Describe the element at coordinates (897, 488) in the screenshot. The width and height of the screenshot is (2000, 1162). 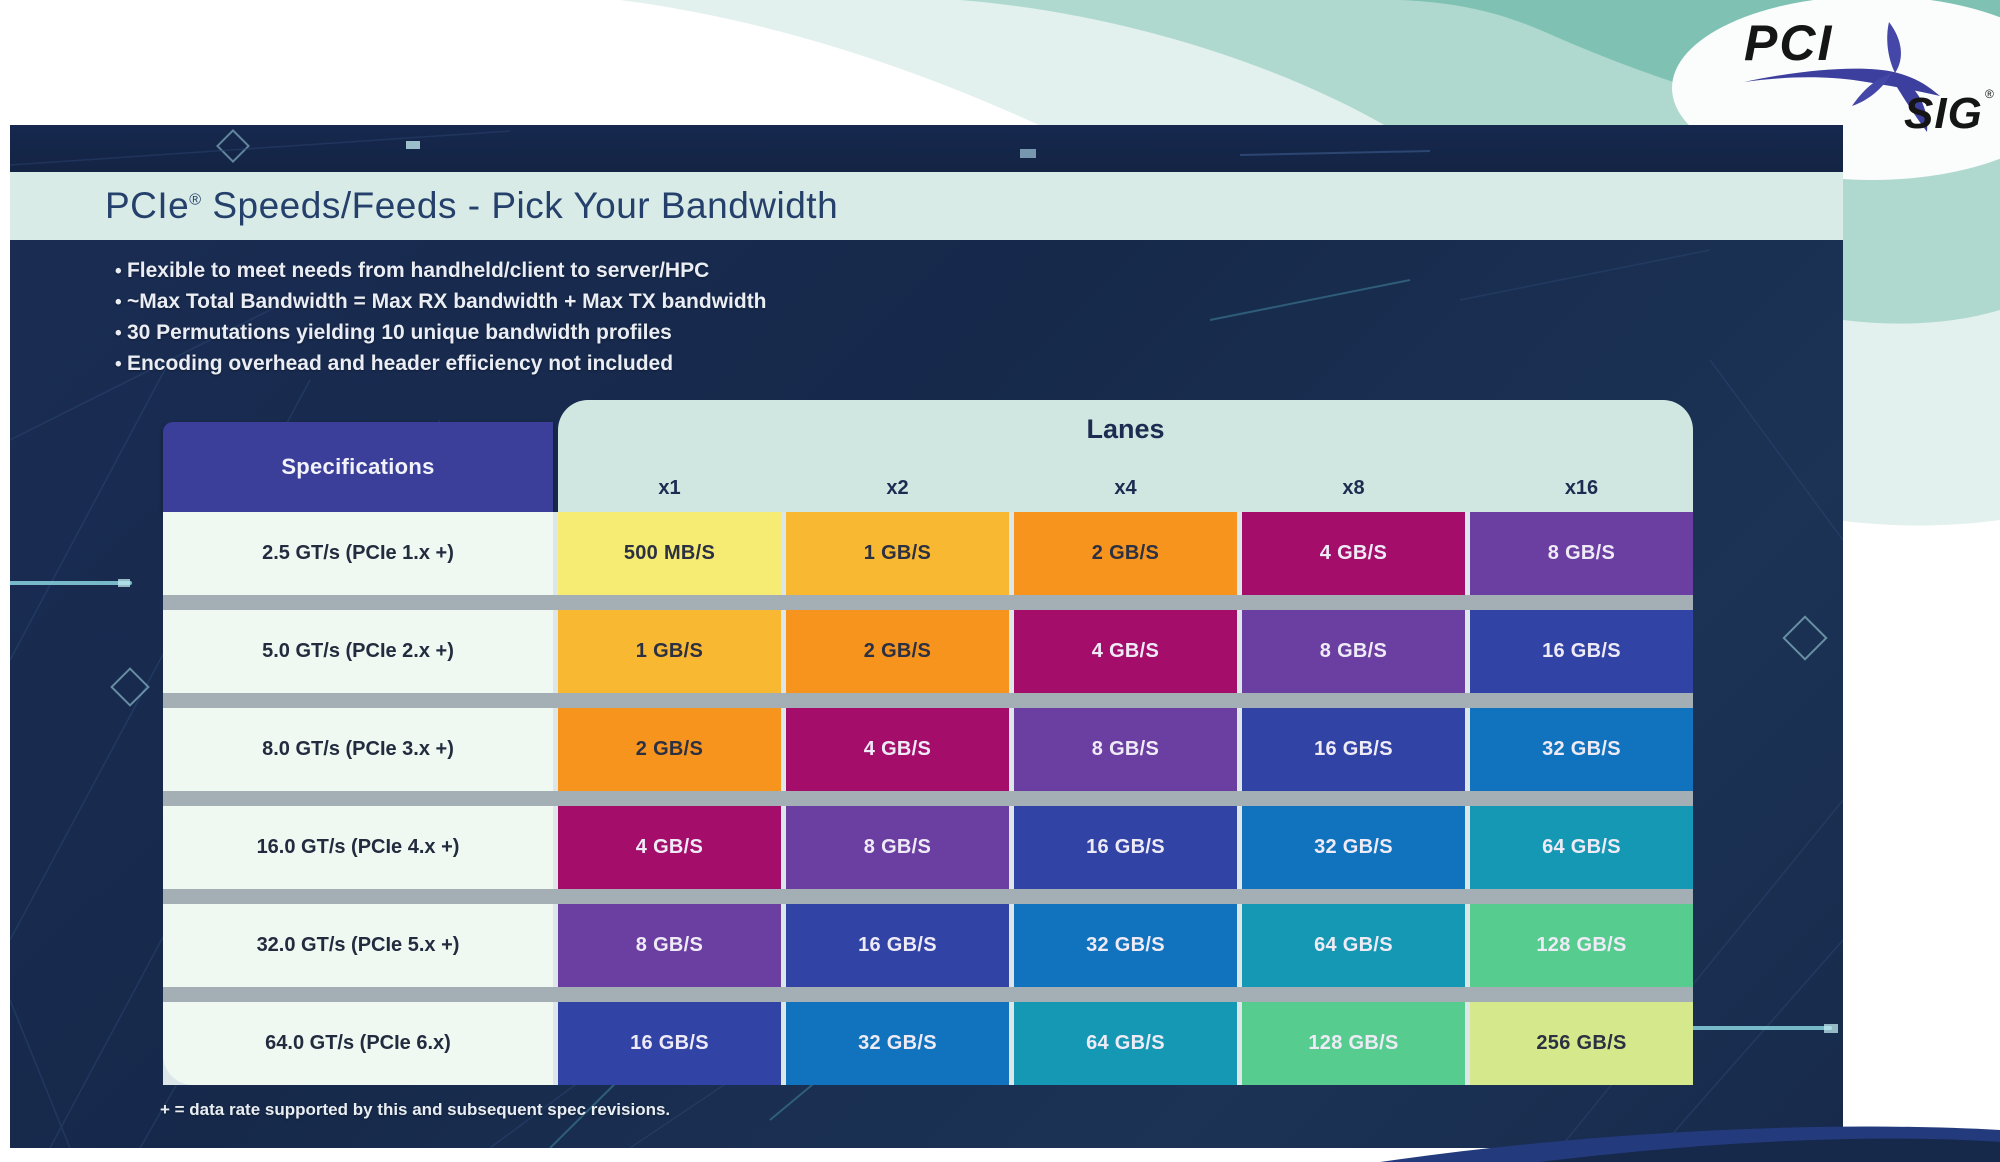
I see `lane-column-label: x2` at that location.